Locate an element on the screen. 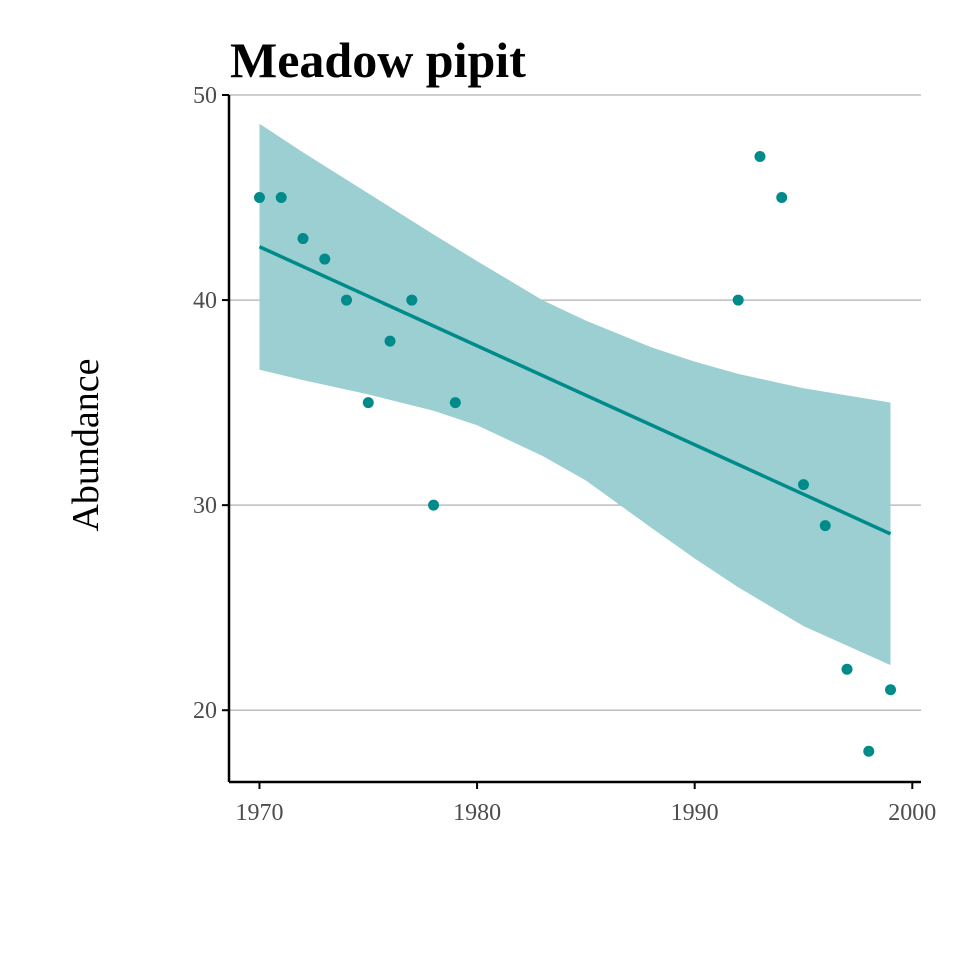  data-point-1979 is located at coordinates (455, 403).